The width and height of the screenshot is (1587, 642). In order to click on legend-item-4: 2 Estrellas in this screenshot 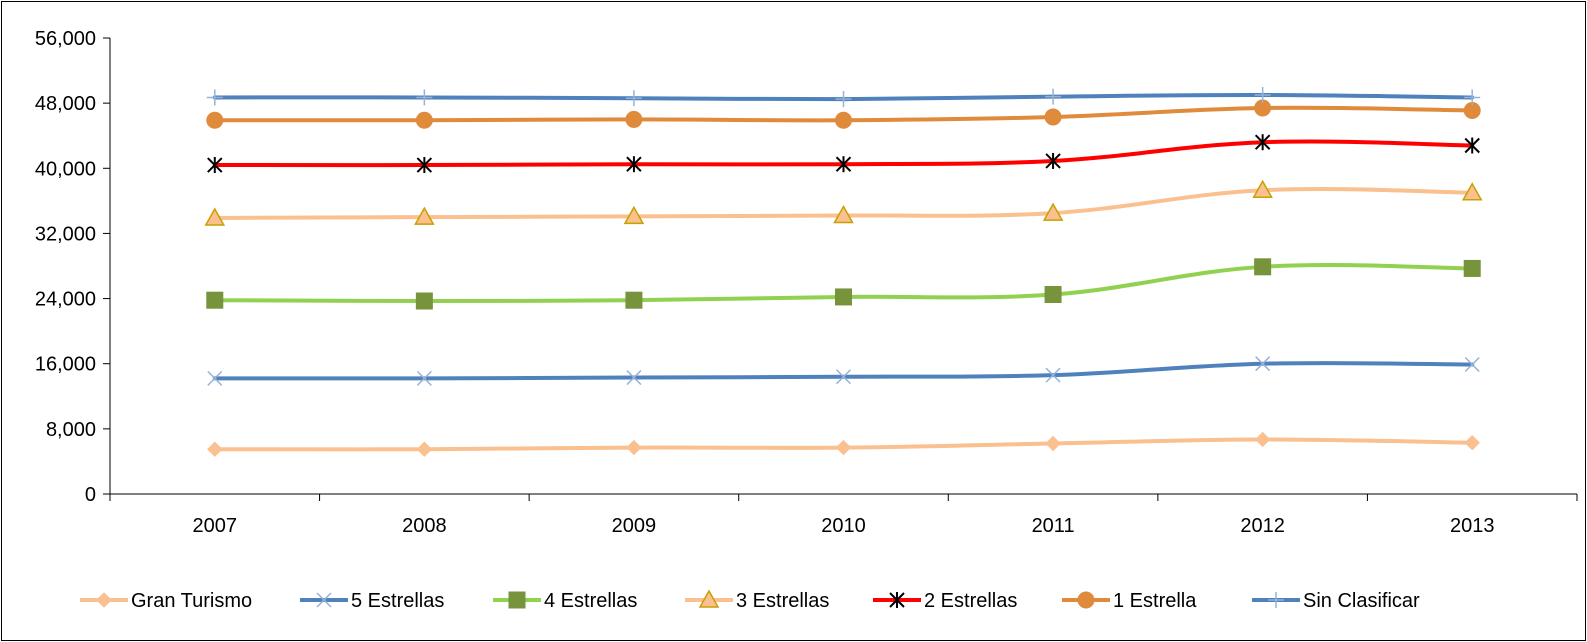, I will do `click(945, 601)`.